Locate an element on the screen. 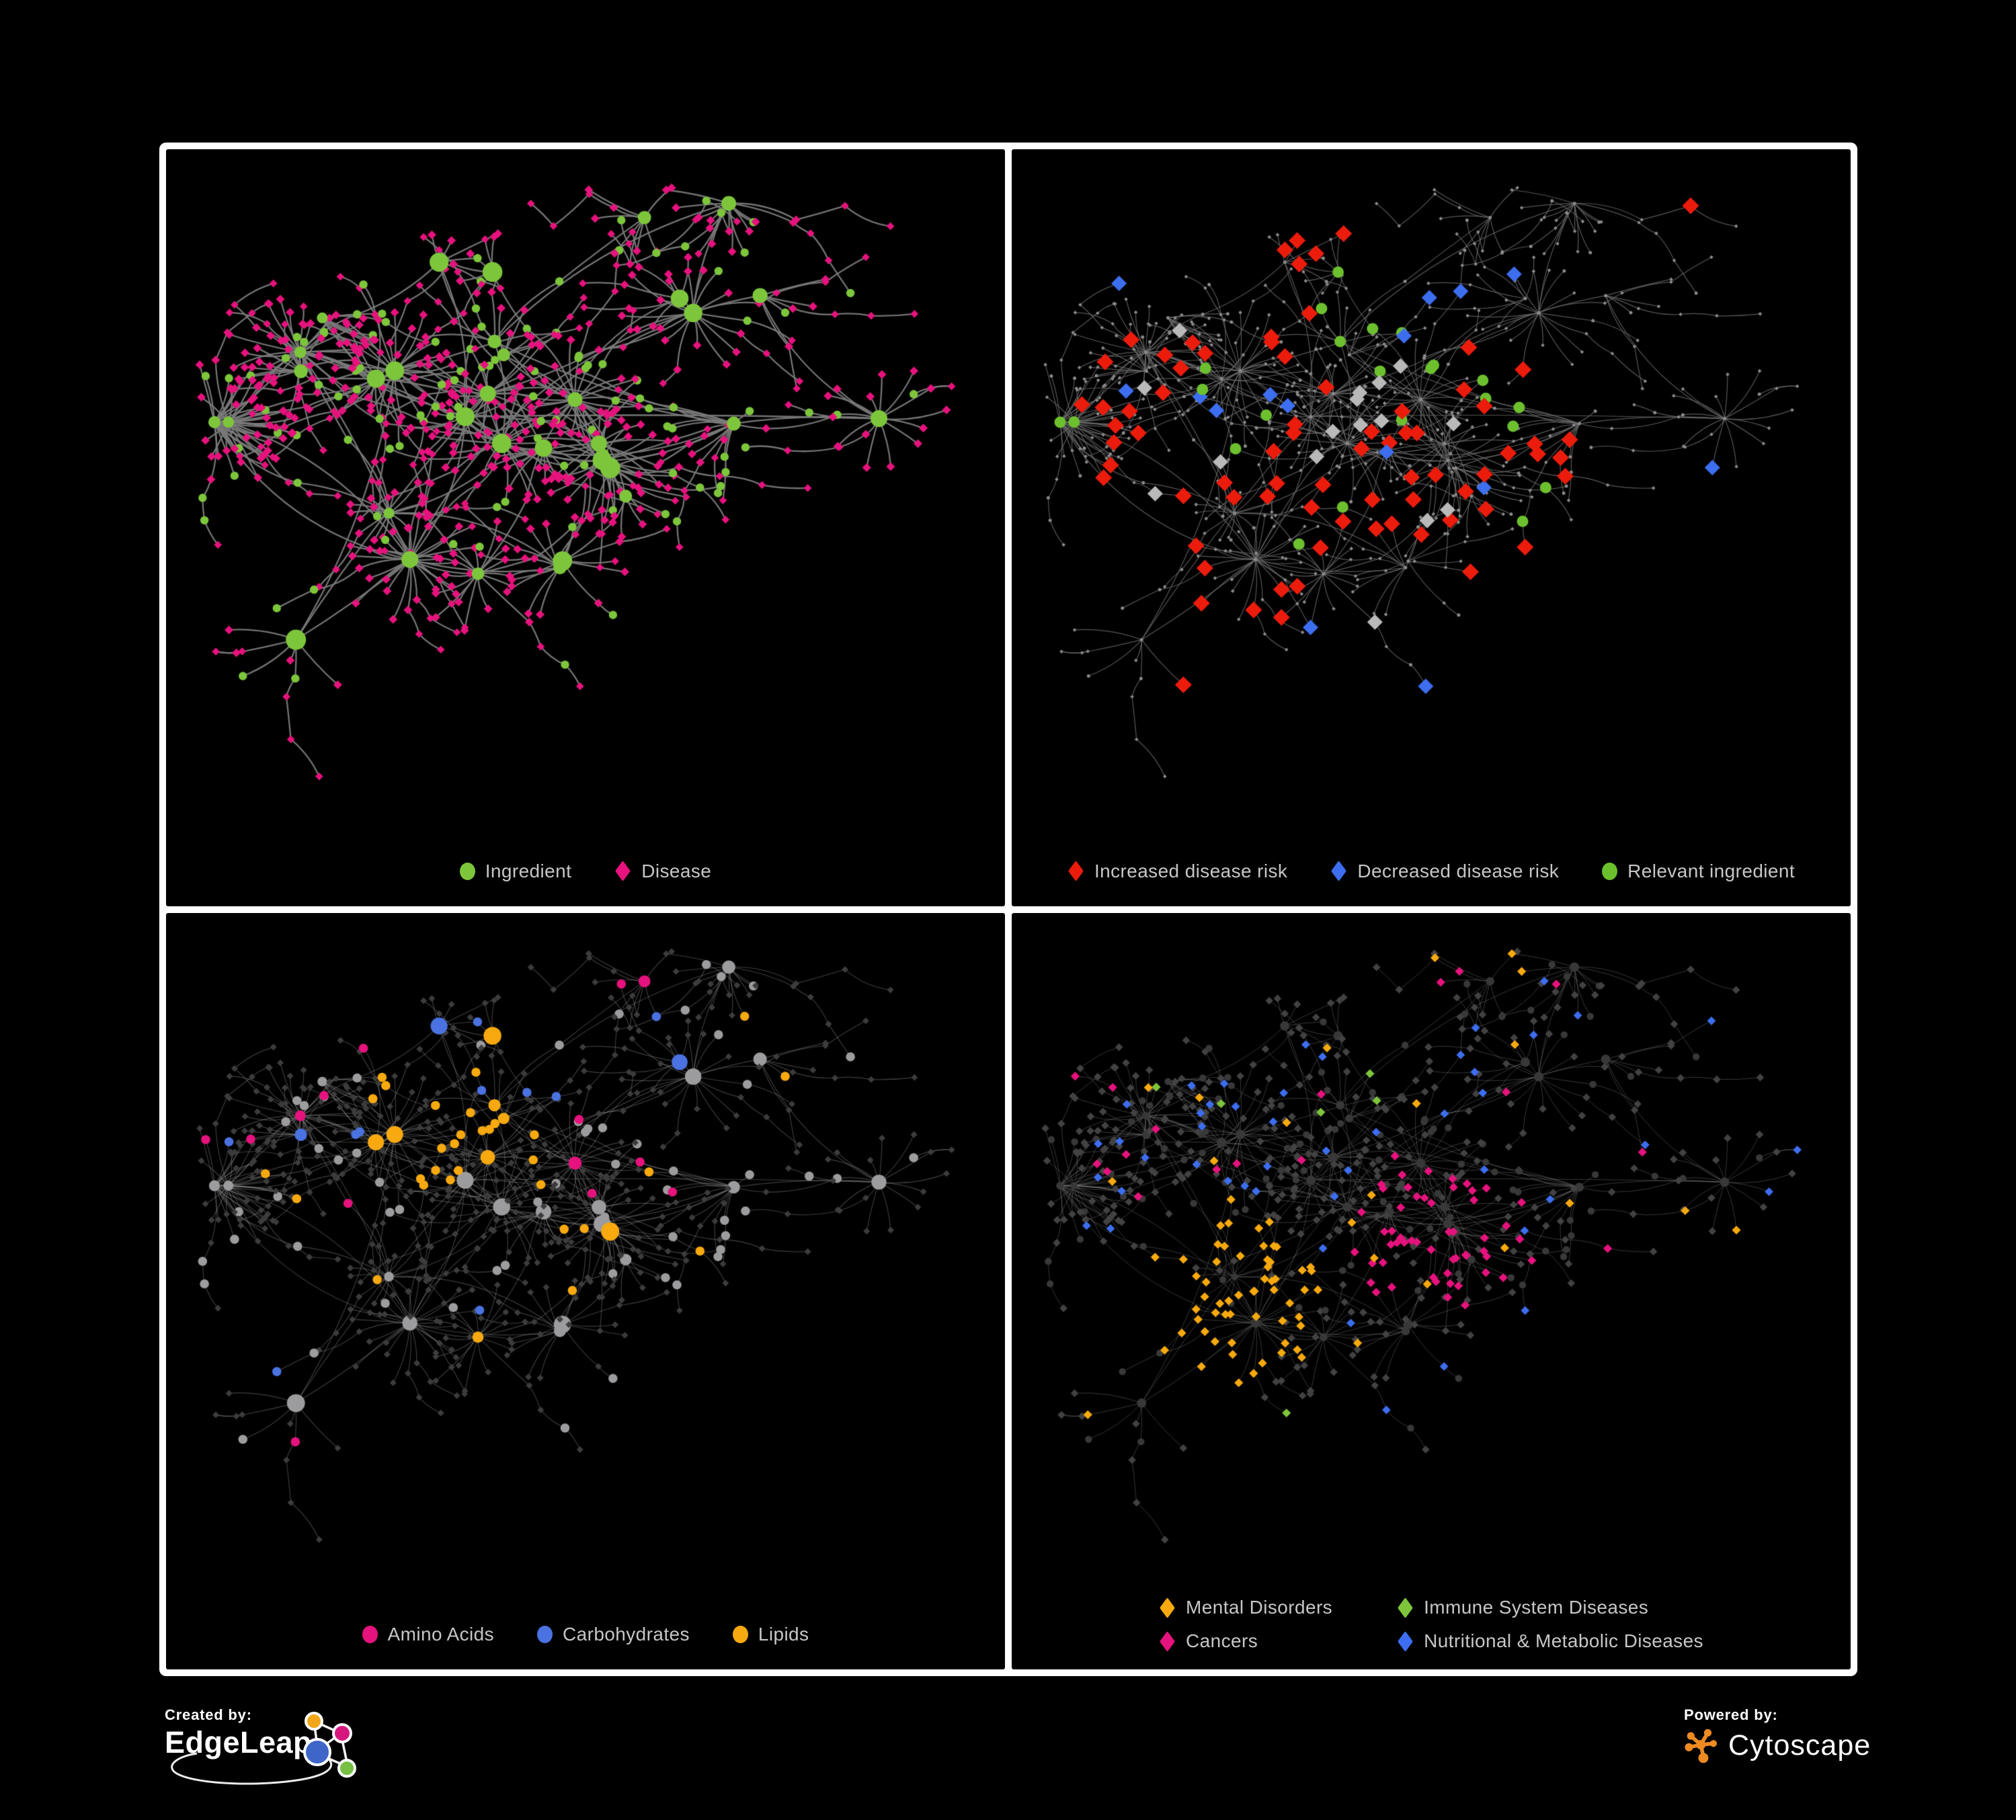 Image resolution: width=2016 pixels, height=1820 pixels. legend-label: Amino Acids is located at coordinates (441, 1634).